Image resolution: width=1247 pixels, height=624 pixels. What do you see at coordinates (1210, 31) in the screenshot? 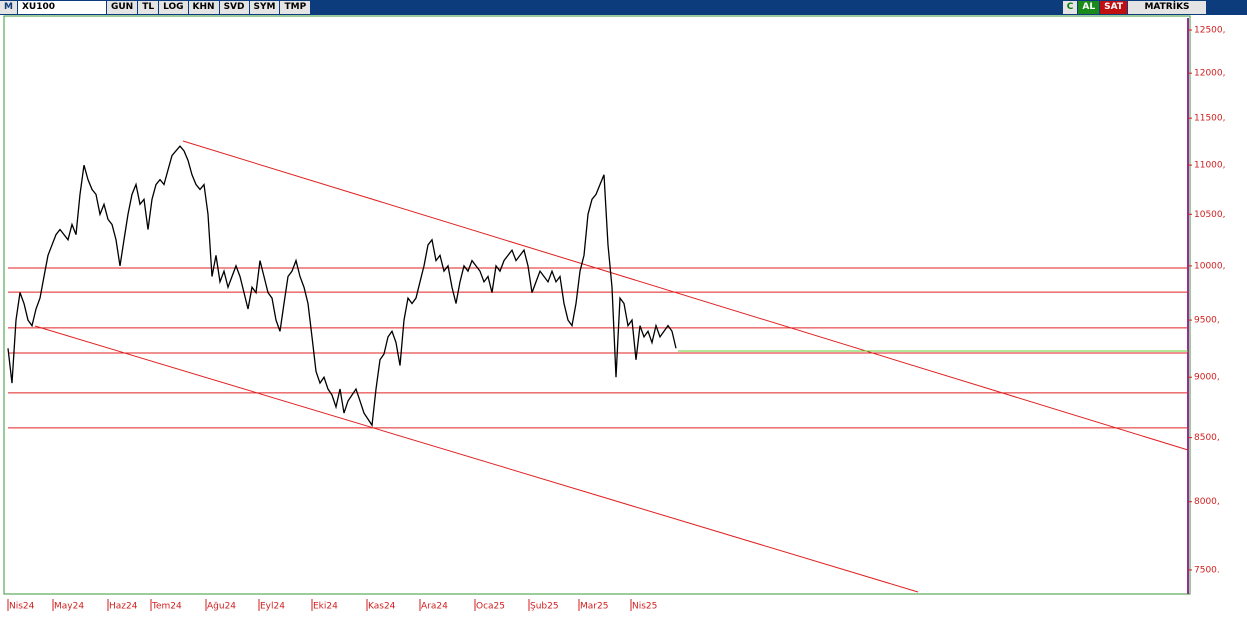
I see `y-tick-label: 12500,` at bounding box center [1210, 31].